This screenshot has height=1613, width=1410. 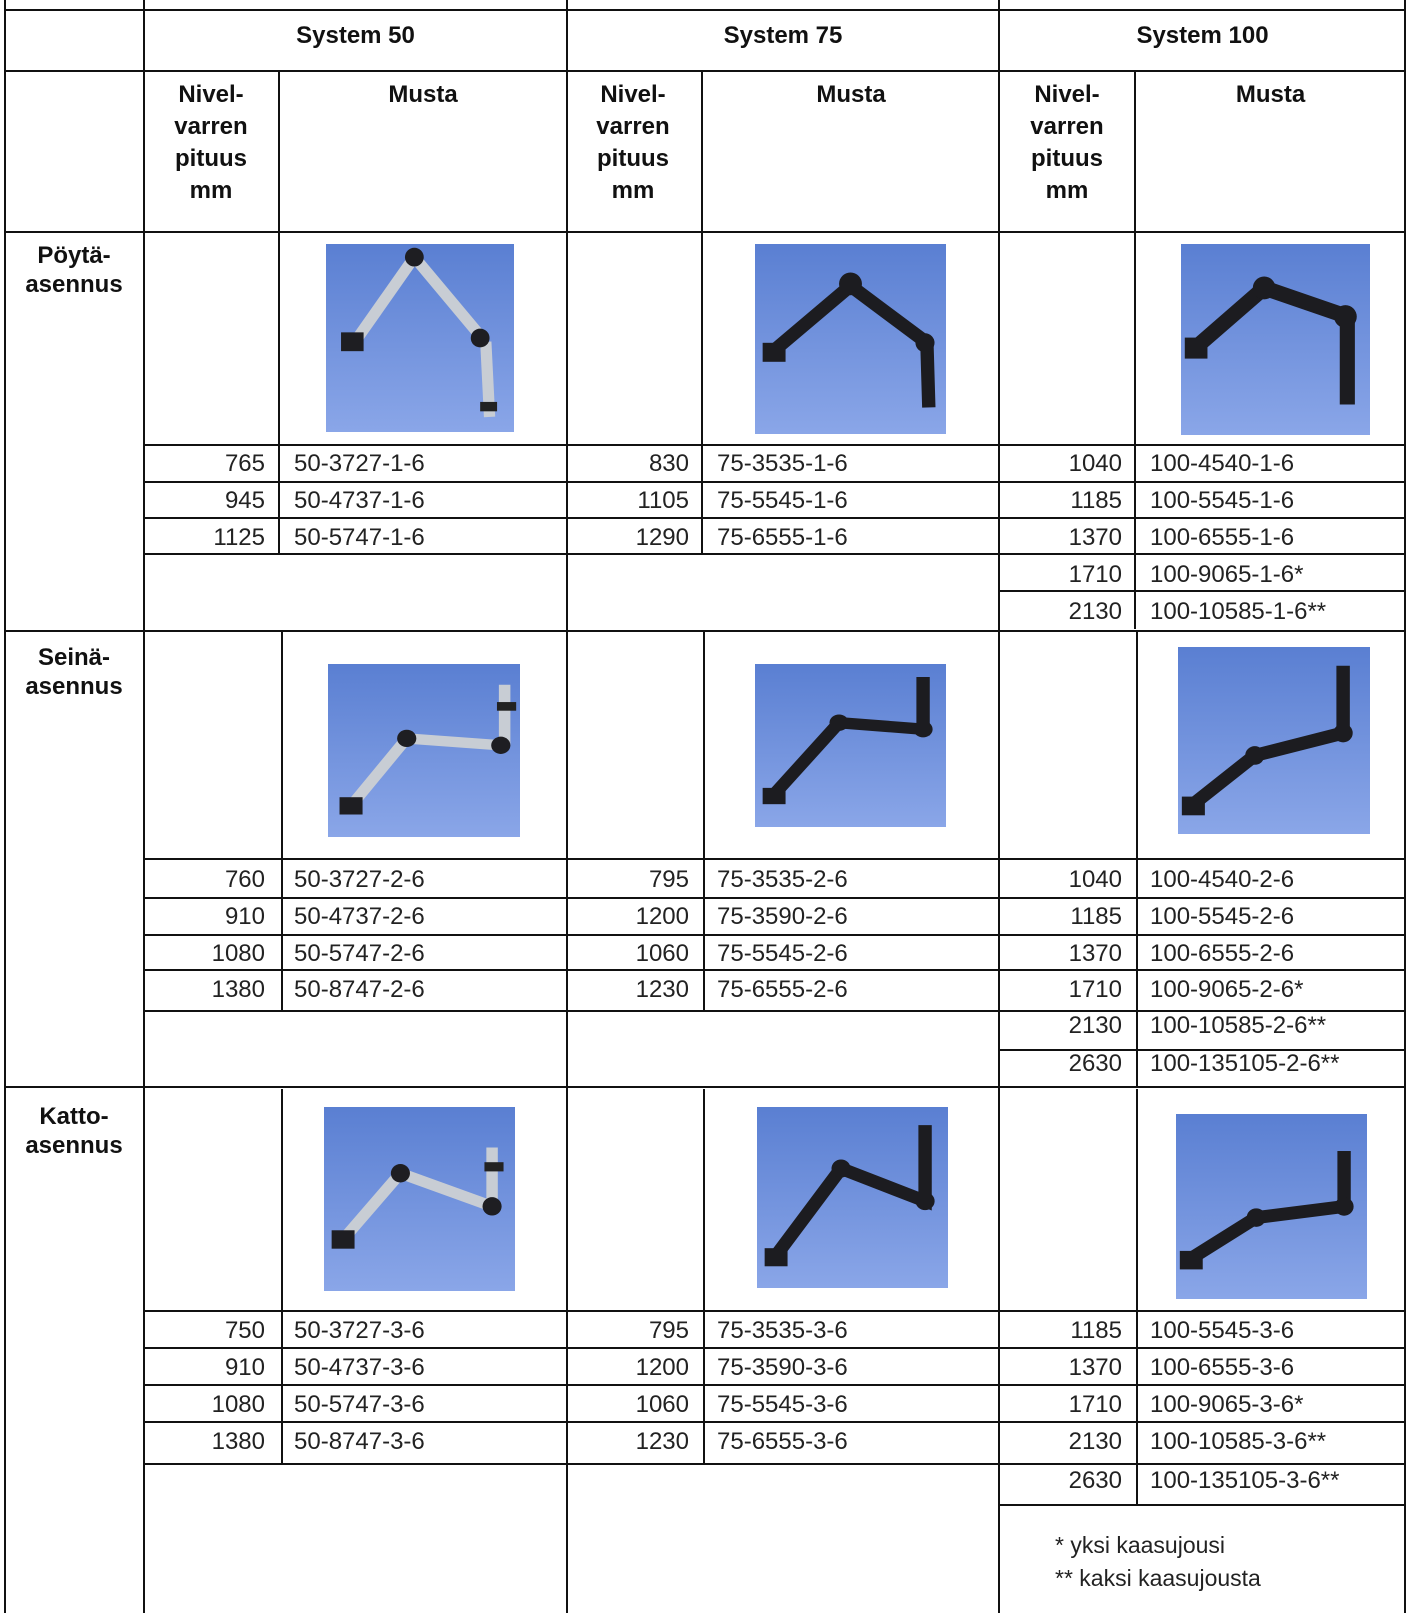 What do you see at coordinates (1222, 953) in the screenshot?
I see `s2-s100-code-2: 100-6555-2-6` at bounding box center [1222, 953].